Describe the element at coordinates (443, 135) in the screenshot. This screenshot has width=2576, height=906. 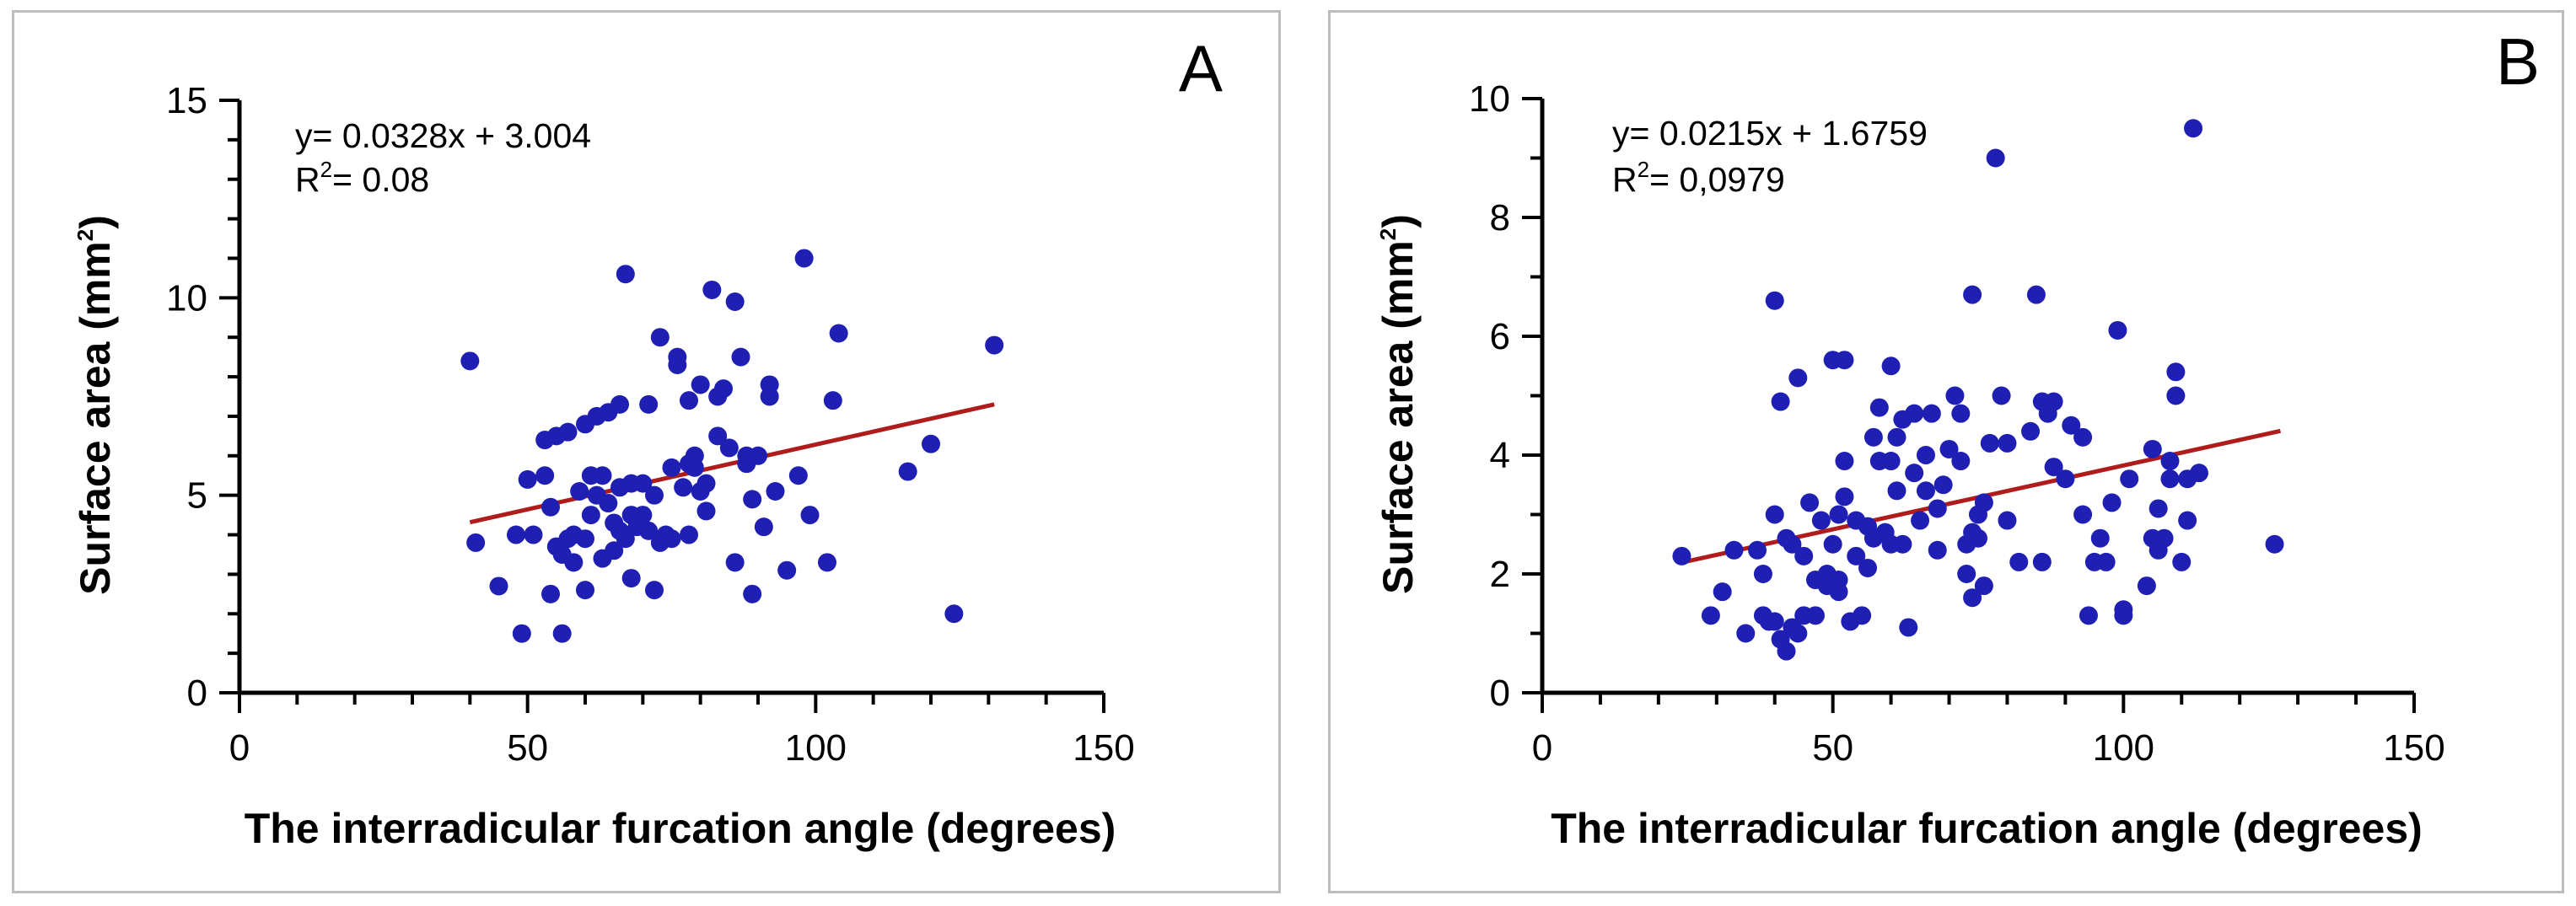
I see `chart-a-equation: y= 0.0328x + 3.004` at that location.